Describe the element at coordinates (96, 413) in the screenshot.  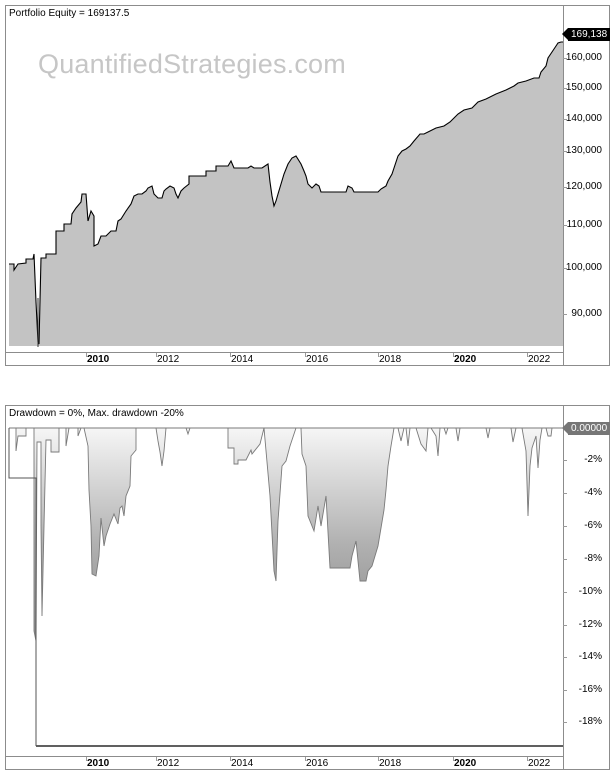
I see `drawdown-title: Drawdown = 0%, Max. drawdown -20%` at that location.